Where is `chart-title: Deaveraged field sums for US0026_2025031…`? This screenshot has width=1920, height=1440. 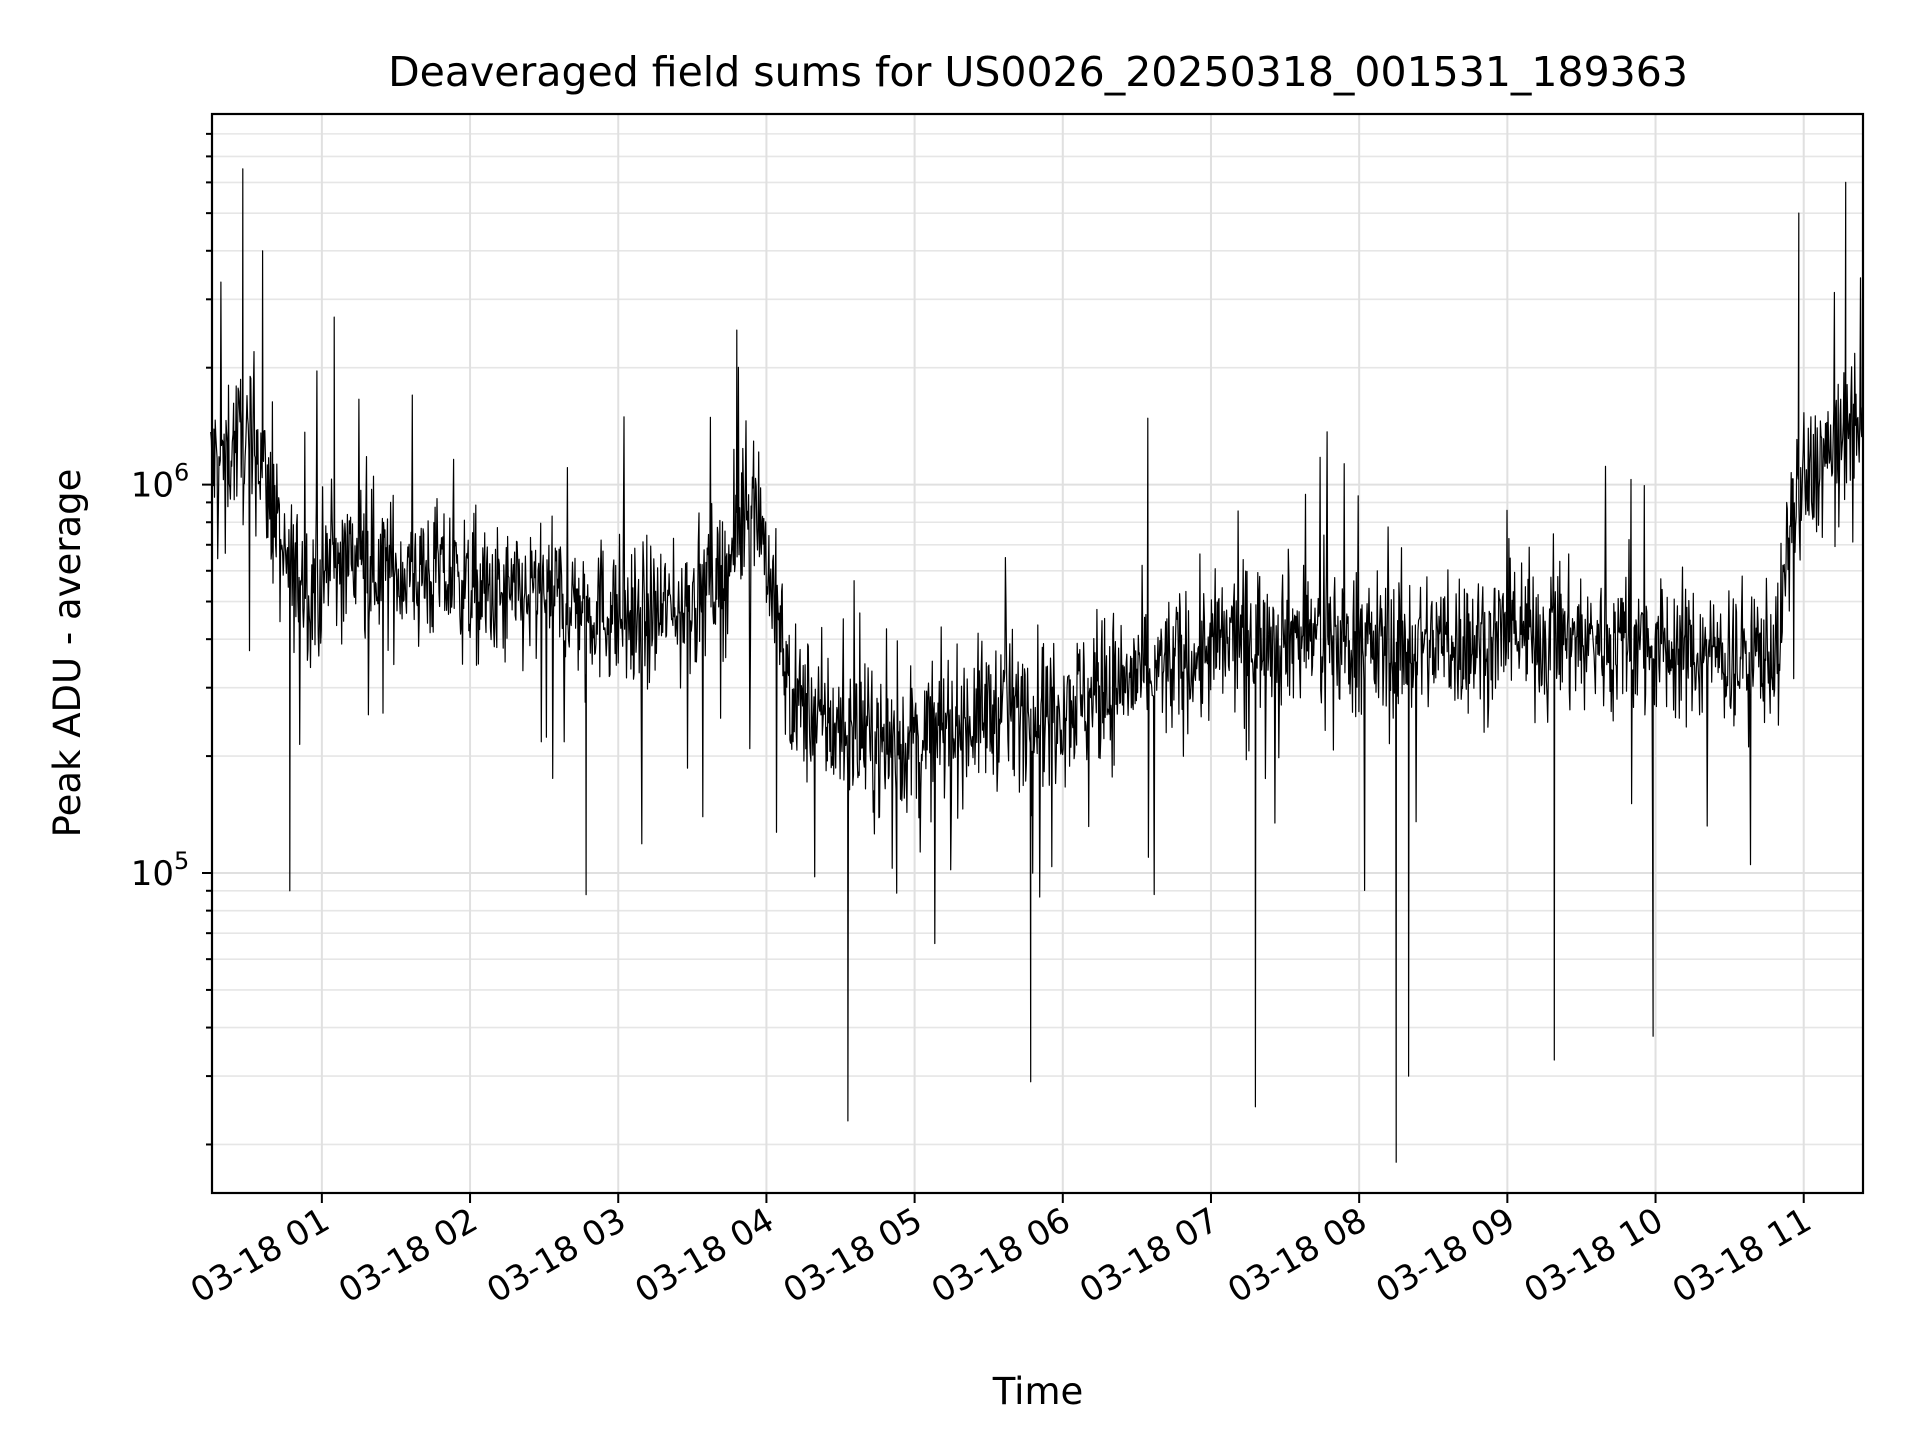 chart-title: Deaveraged field sums for US0026_2025031… is located at coordinates (1038, 72).